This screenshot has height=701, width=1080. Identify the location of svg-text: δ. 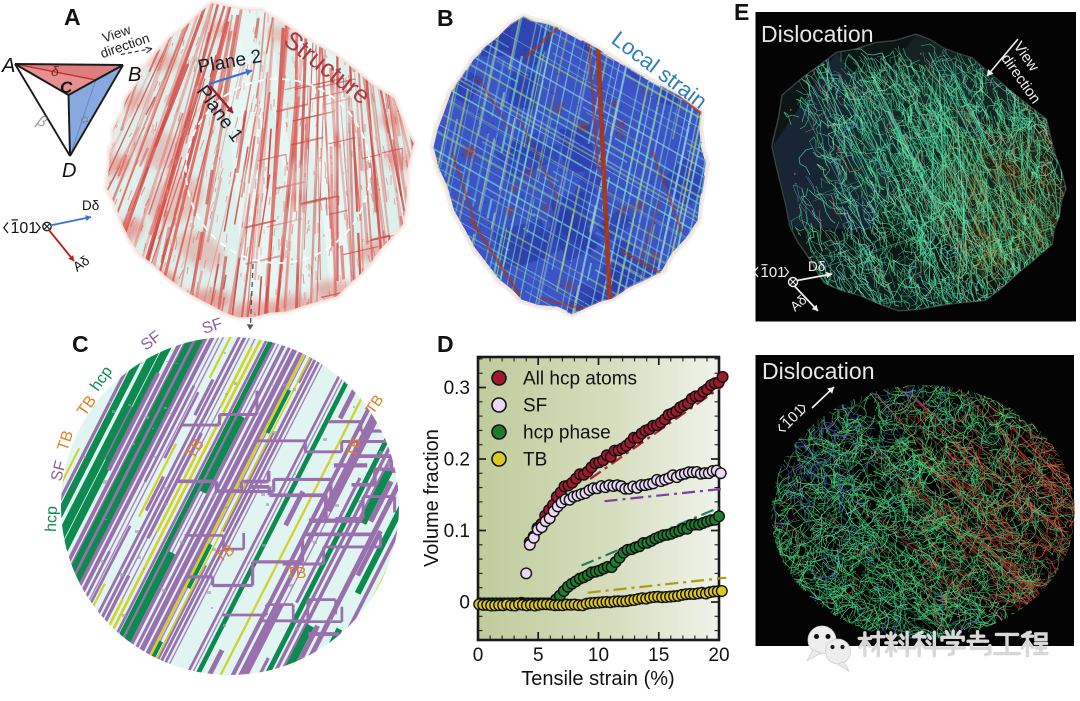
(55, 71).